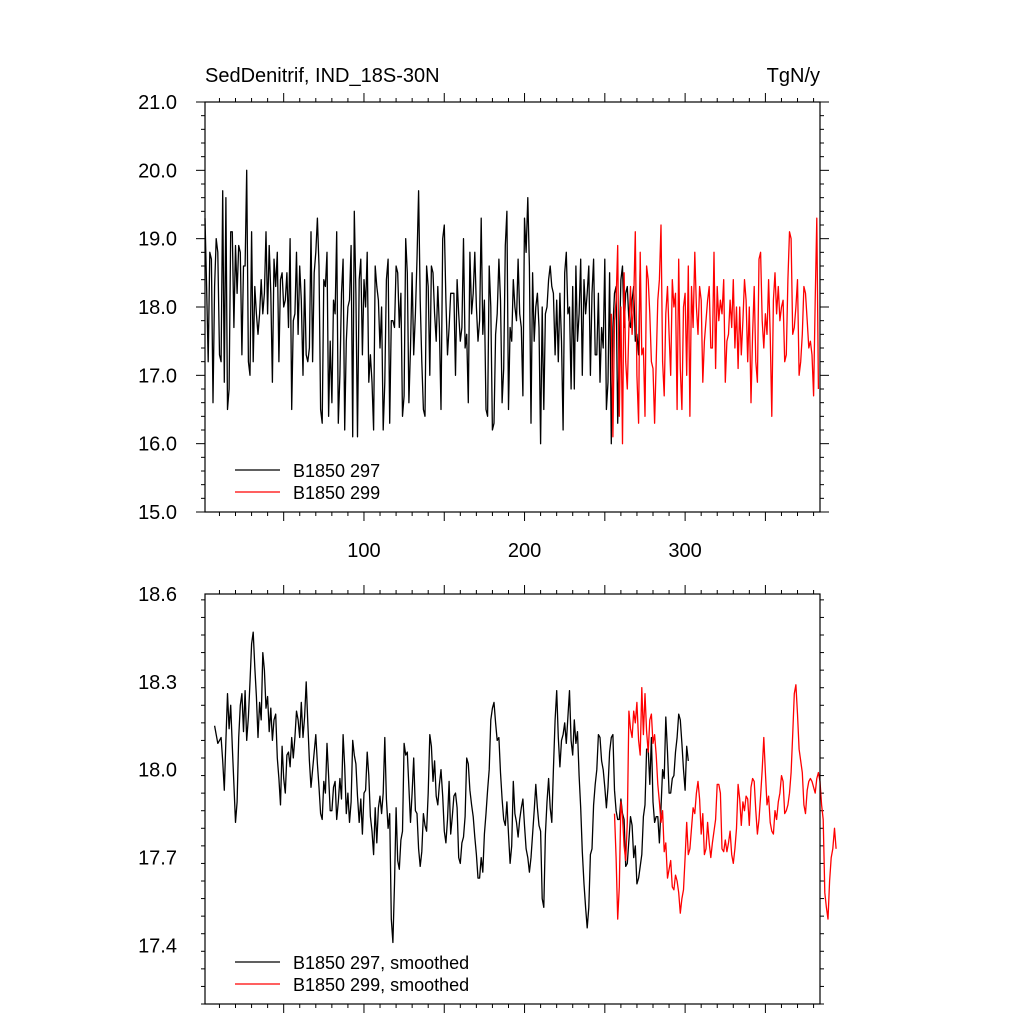 Image resolution: width=1024 pixels, height=1024 pixels. Describe the element at coordinates (381, 963) in the screenshot. I see `legend-label: B1850 297, smoothed` at that location.